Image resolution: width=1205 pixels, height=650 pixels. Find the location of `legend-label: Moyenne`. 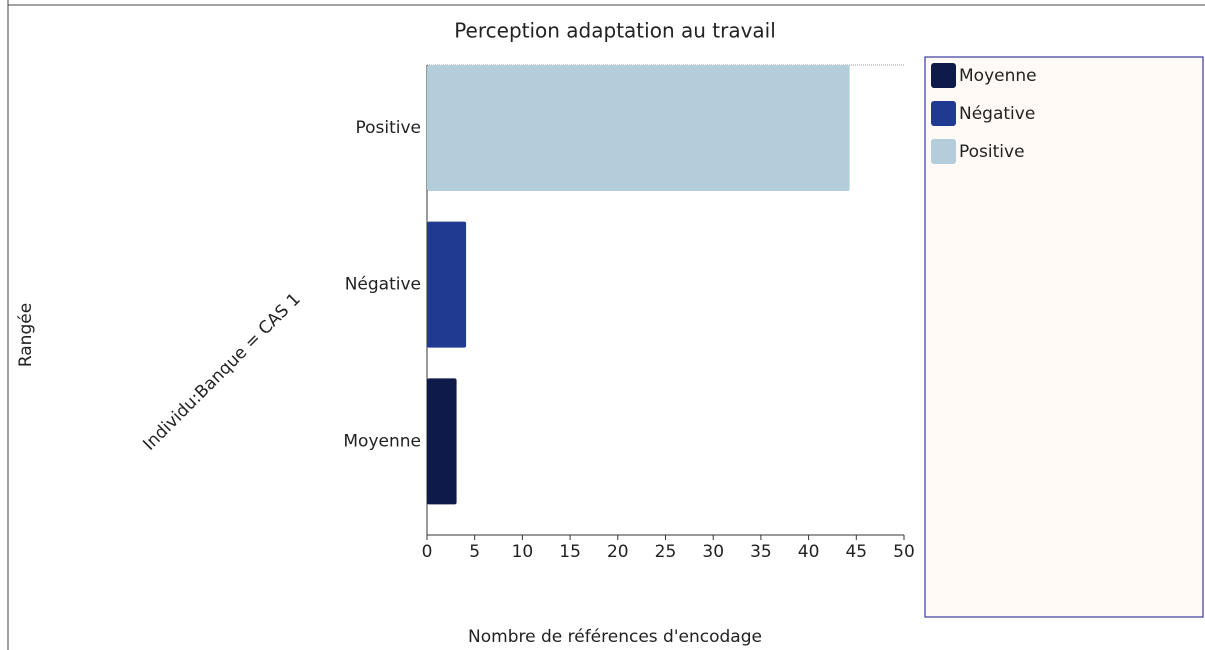

legend-label: Moyenne is located at coordinates (998, 76).